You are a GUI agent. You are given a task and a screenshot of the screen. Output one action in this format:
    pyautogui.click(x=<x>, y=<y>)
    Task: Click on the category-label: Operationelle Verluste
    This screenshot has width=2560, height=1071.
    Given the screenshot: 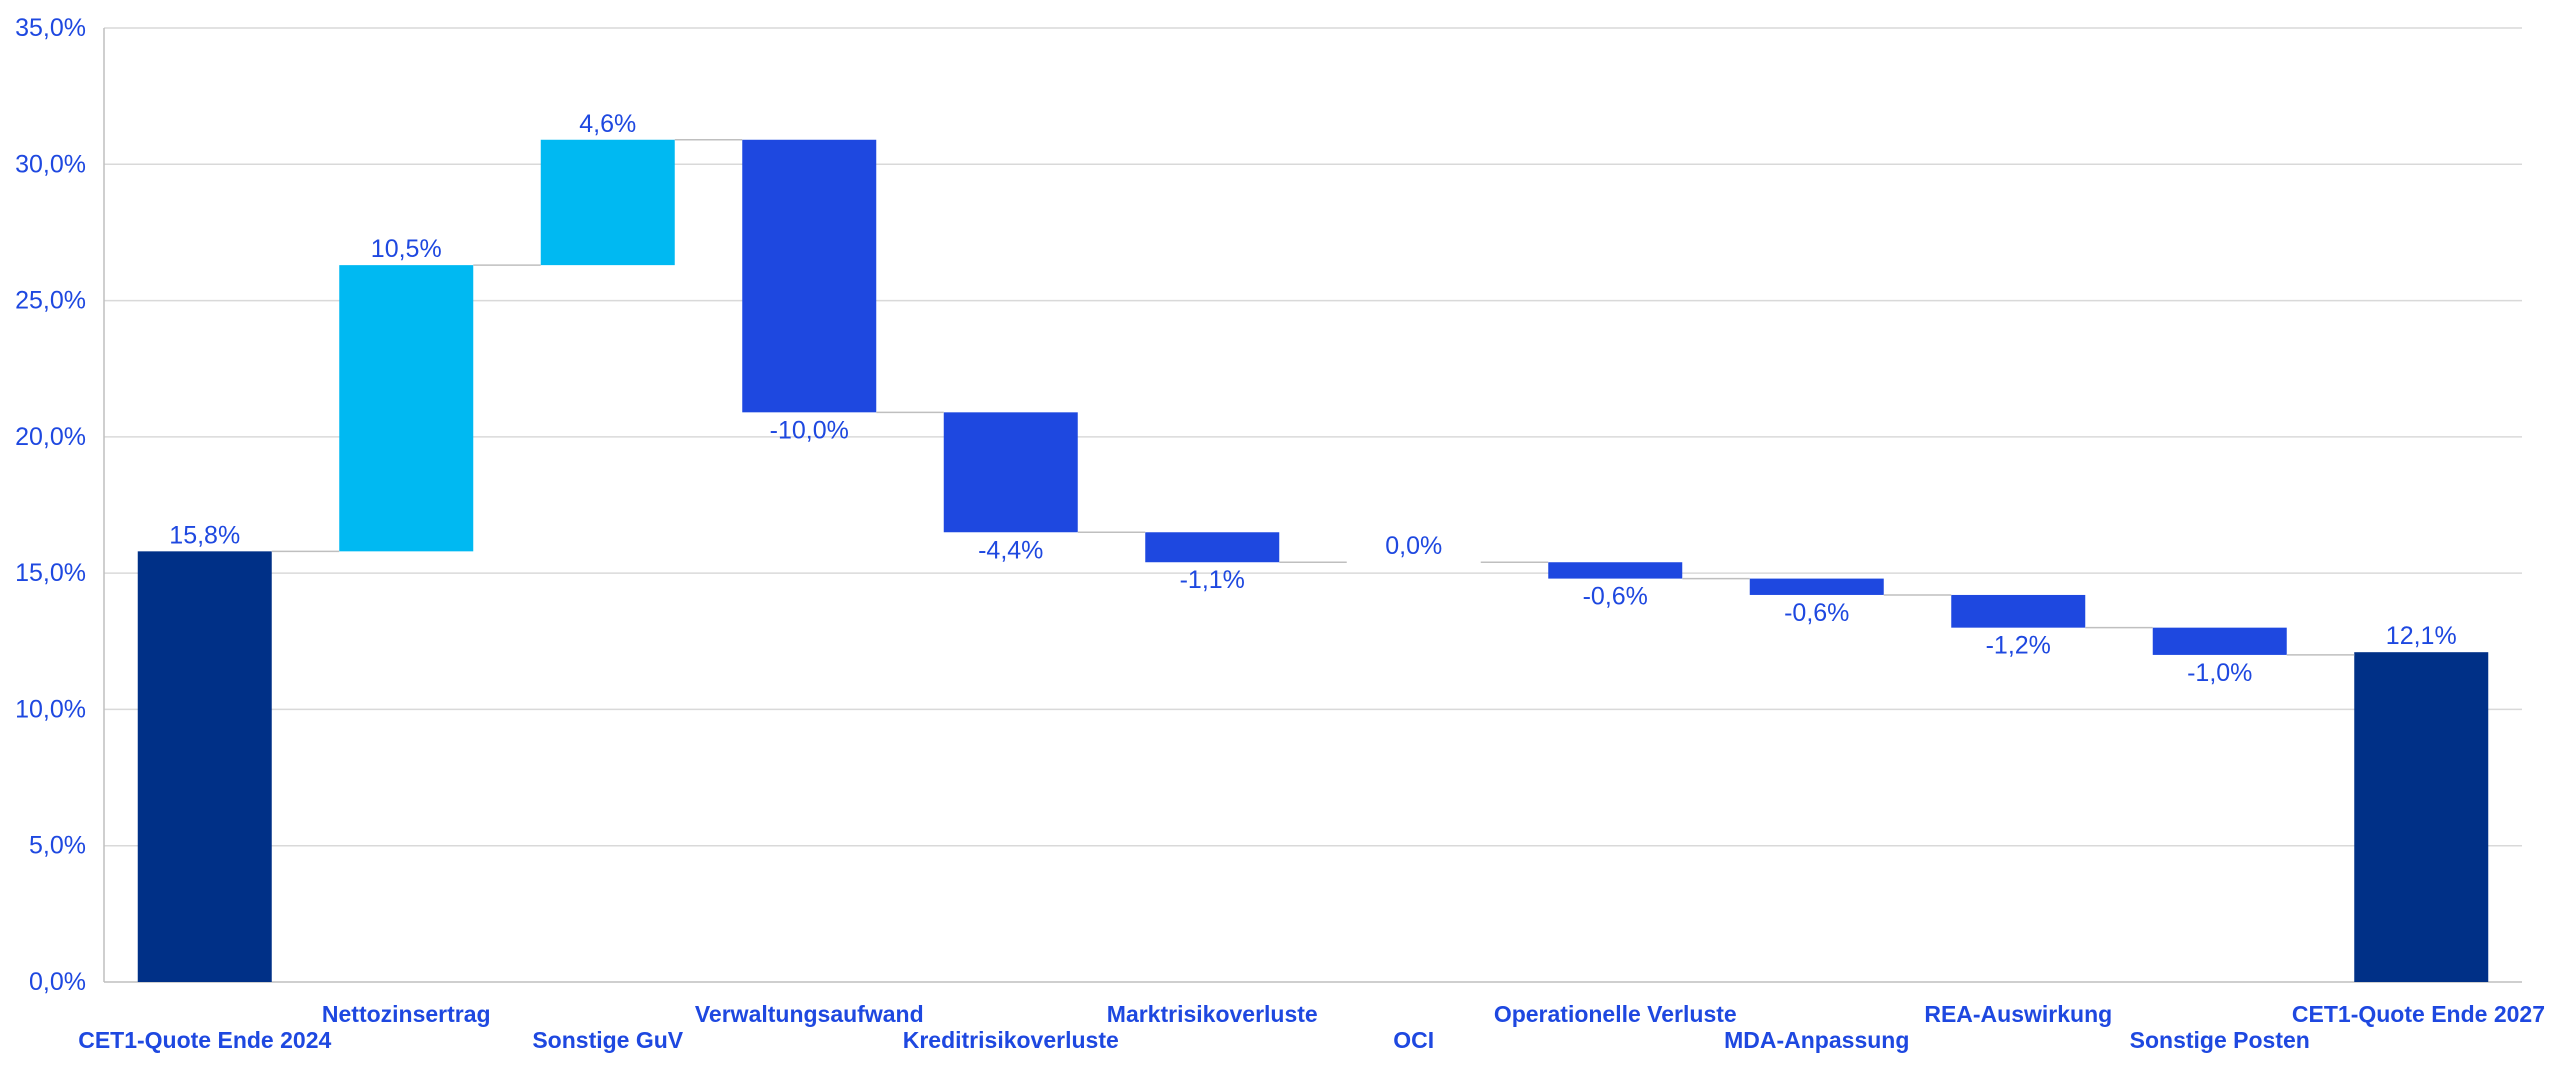 What is the action you would take?
    pyautogui.click(x=1615, y=1014)
    